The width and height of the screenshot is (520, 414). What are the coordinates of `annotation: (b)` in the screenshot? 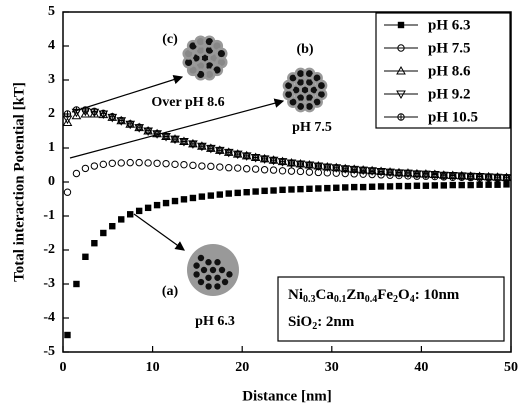 It's located at (304, 49).